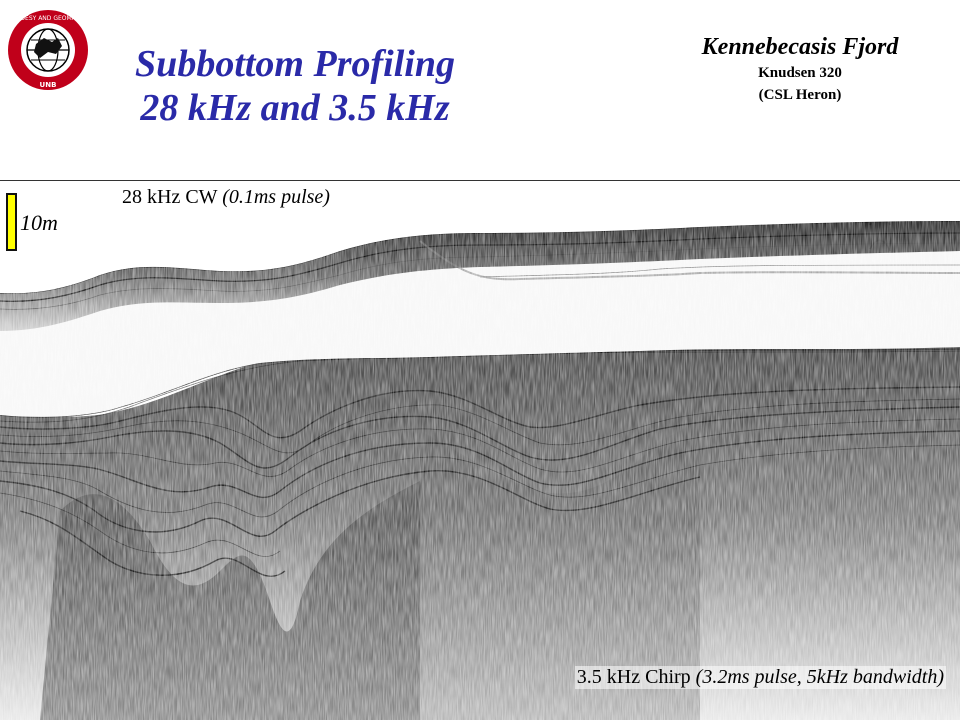 The image size is (960, 725). Describe the element at coordinates (11, 222) in the screenshot. I see `depth-scale-bar` at that location.